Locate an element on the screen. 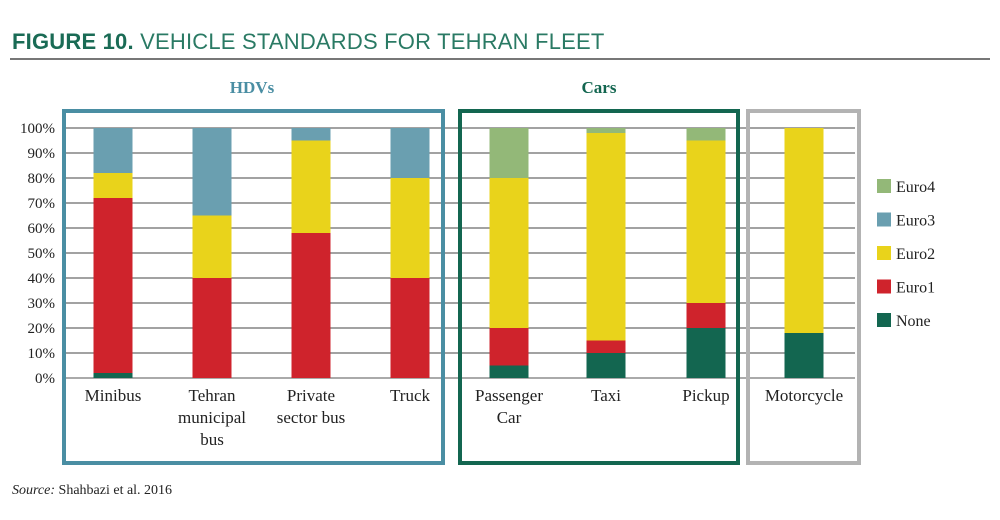 This screenshot has height=520, width=1000. x-tick-label: municipal is located at coordinates (212, 417).